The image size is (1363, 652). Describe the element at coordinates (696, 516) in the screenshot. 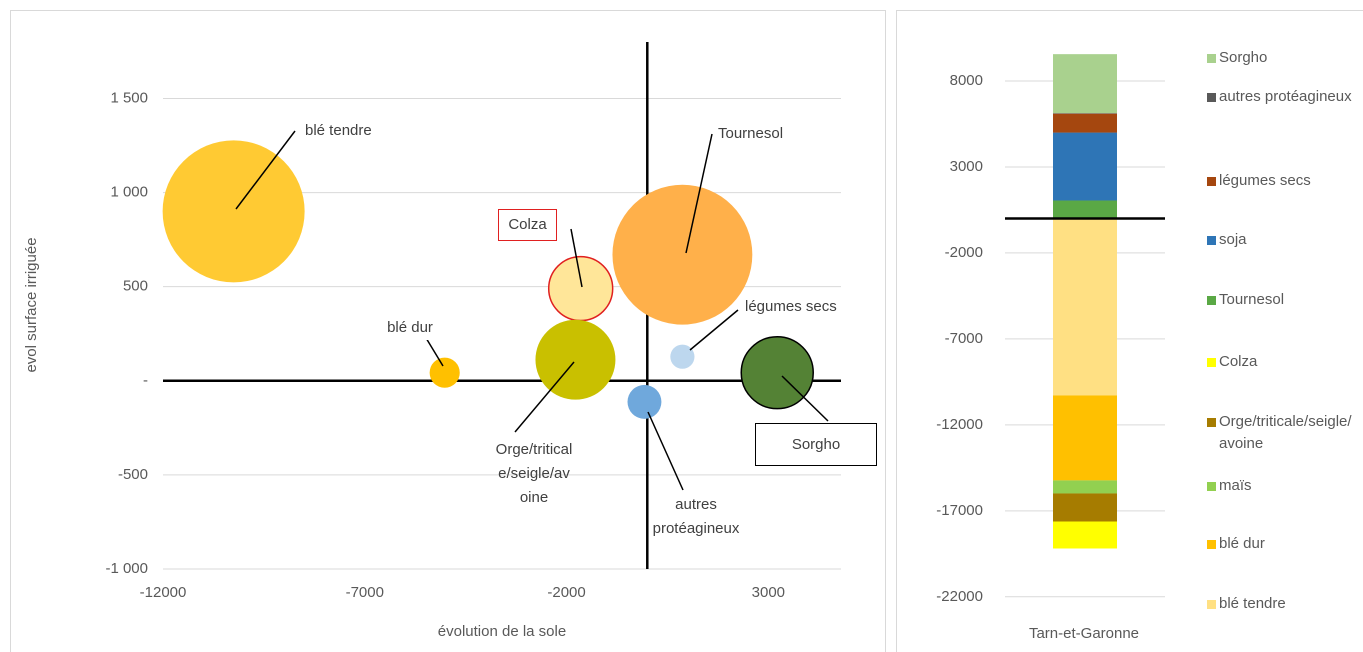

I see `bubble-label: autres protéagineux` at that location.